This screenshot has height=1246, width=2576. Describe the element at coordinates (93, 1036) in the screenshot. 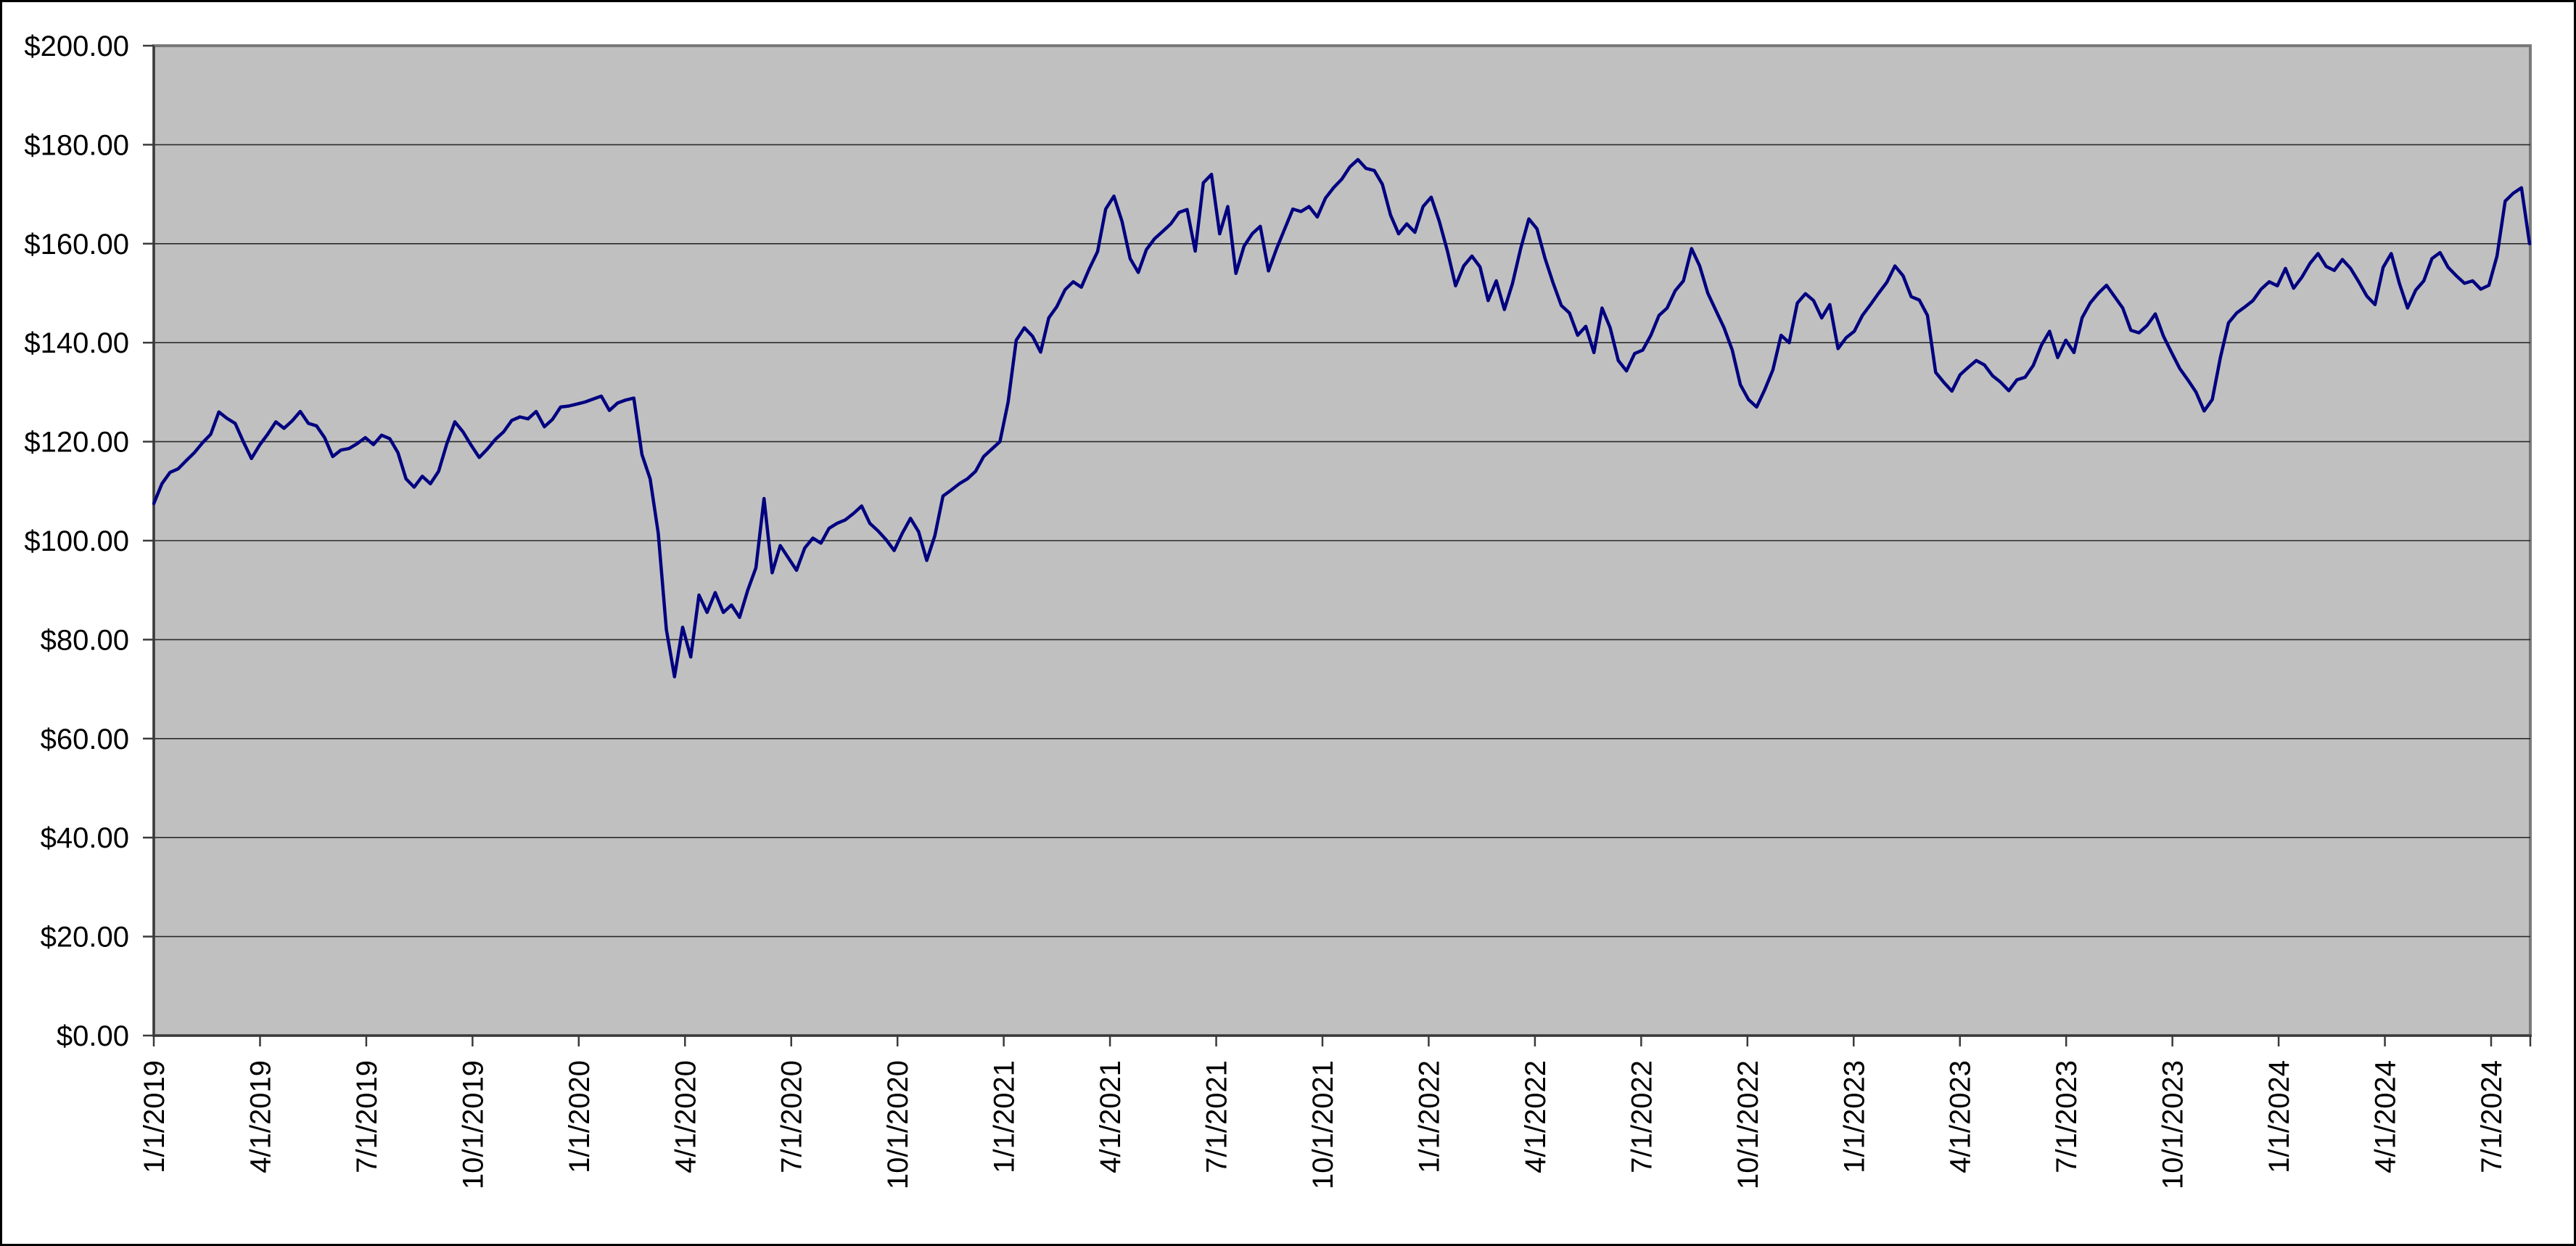

I see `y-axis-label: $0.00` at that location.